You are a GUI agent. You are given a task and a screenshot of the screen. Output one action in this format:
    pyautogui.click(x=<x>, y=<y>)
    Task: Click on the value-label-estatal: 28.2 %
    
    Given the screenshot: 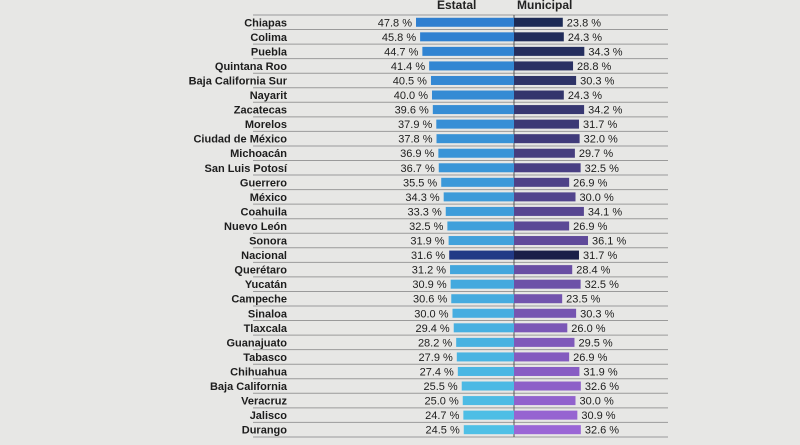 What is the action you would take?
    pyautogui.click(x=435, y=343)
    